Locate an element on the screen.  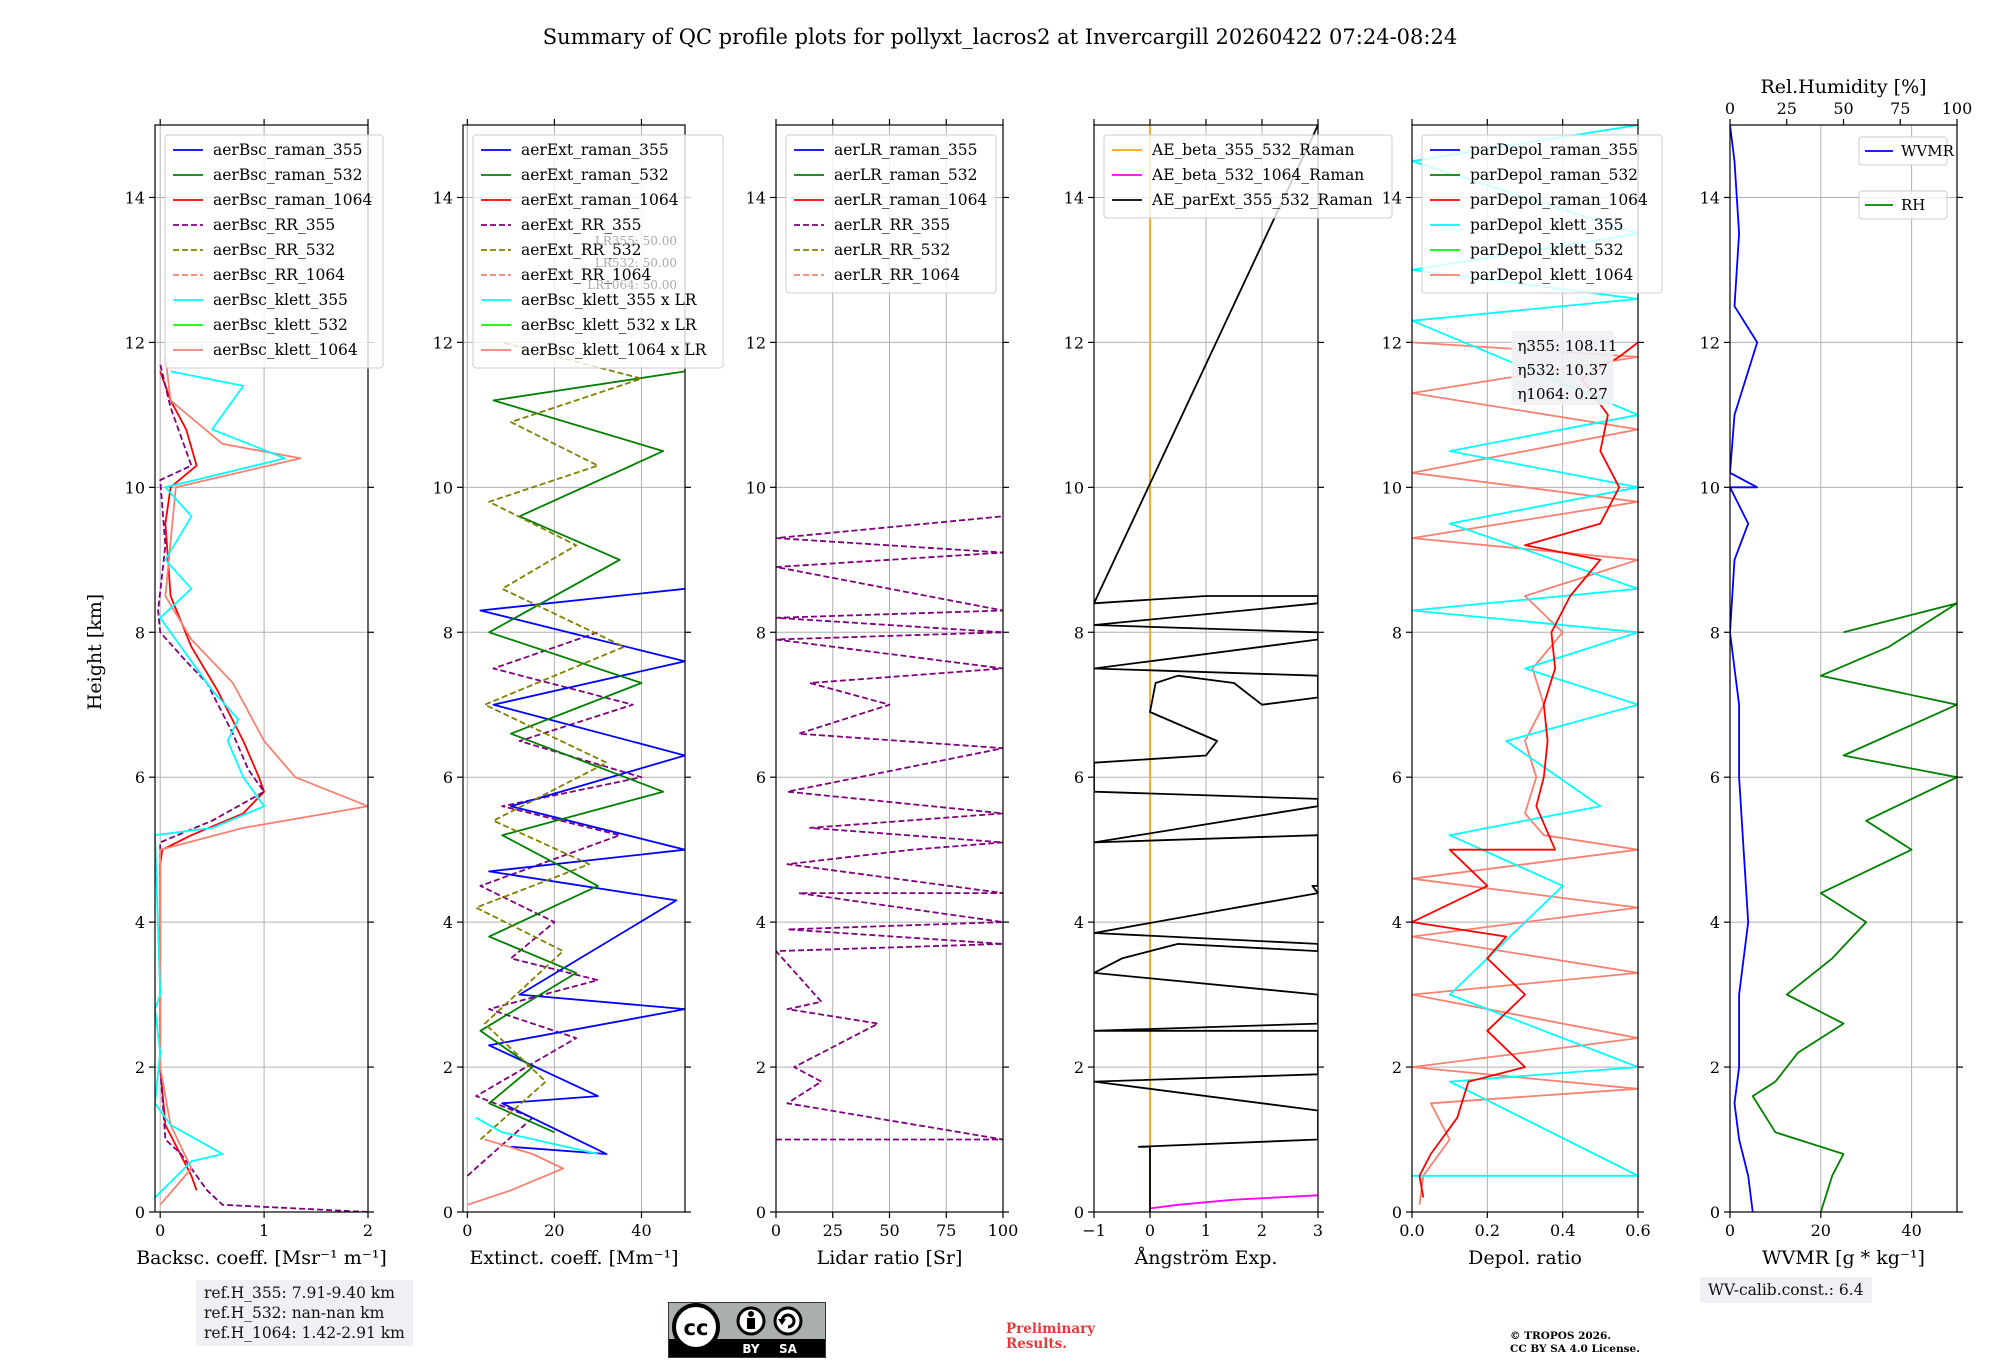
legend-entry: aerBsc_klett_532 is located at coordinates (280, 325).